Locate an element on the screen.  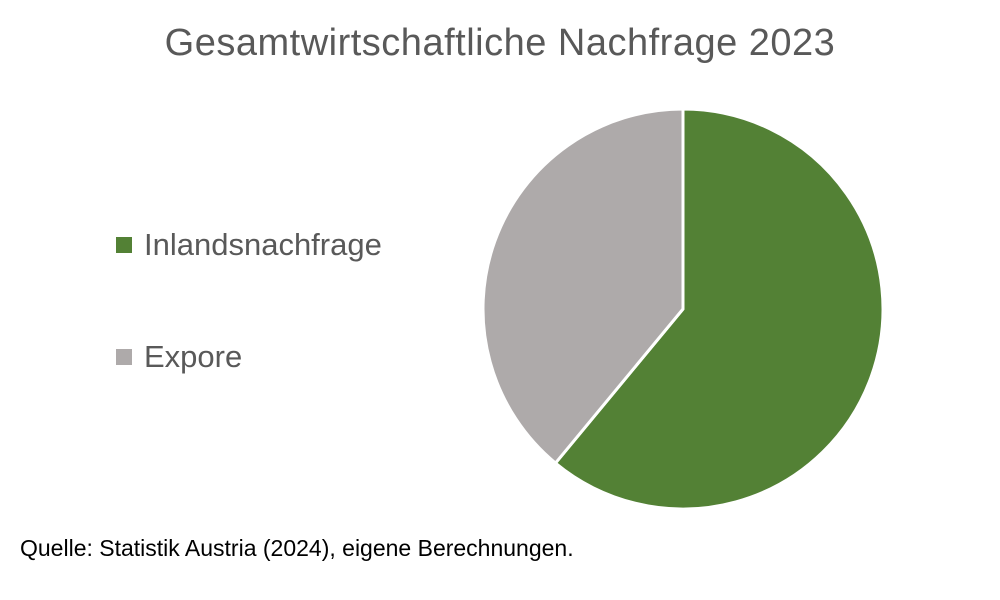
pie-slice-expore is located at coordinates (583, 286).